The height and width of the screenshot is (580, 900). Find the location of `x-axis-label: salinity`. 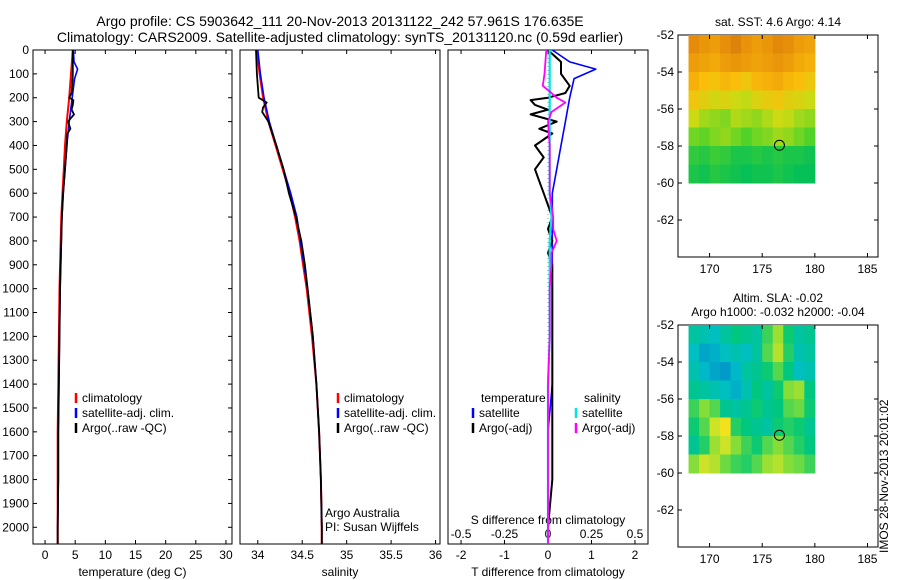

x-axis-label: salinity is located at coordinates (340, 572).